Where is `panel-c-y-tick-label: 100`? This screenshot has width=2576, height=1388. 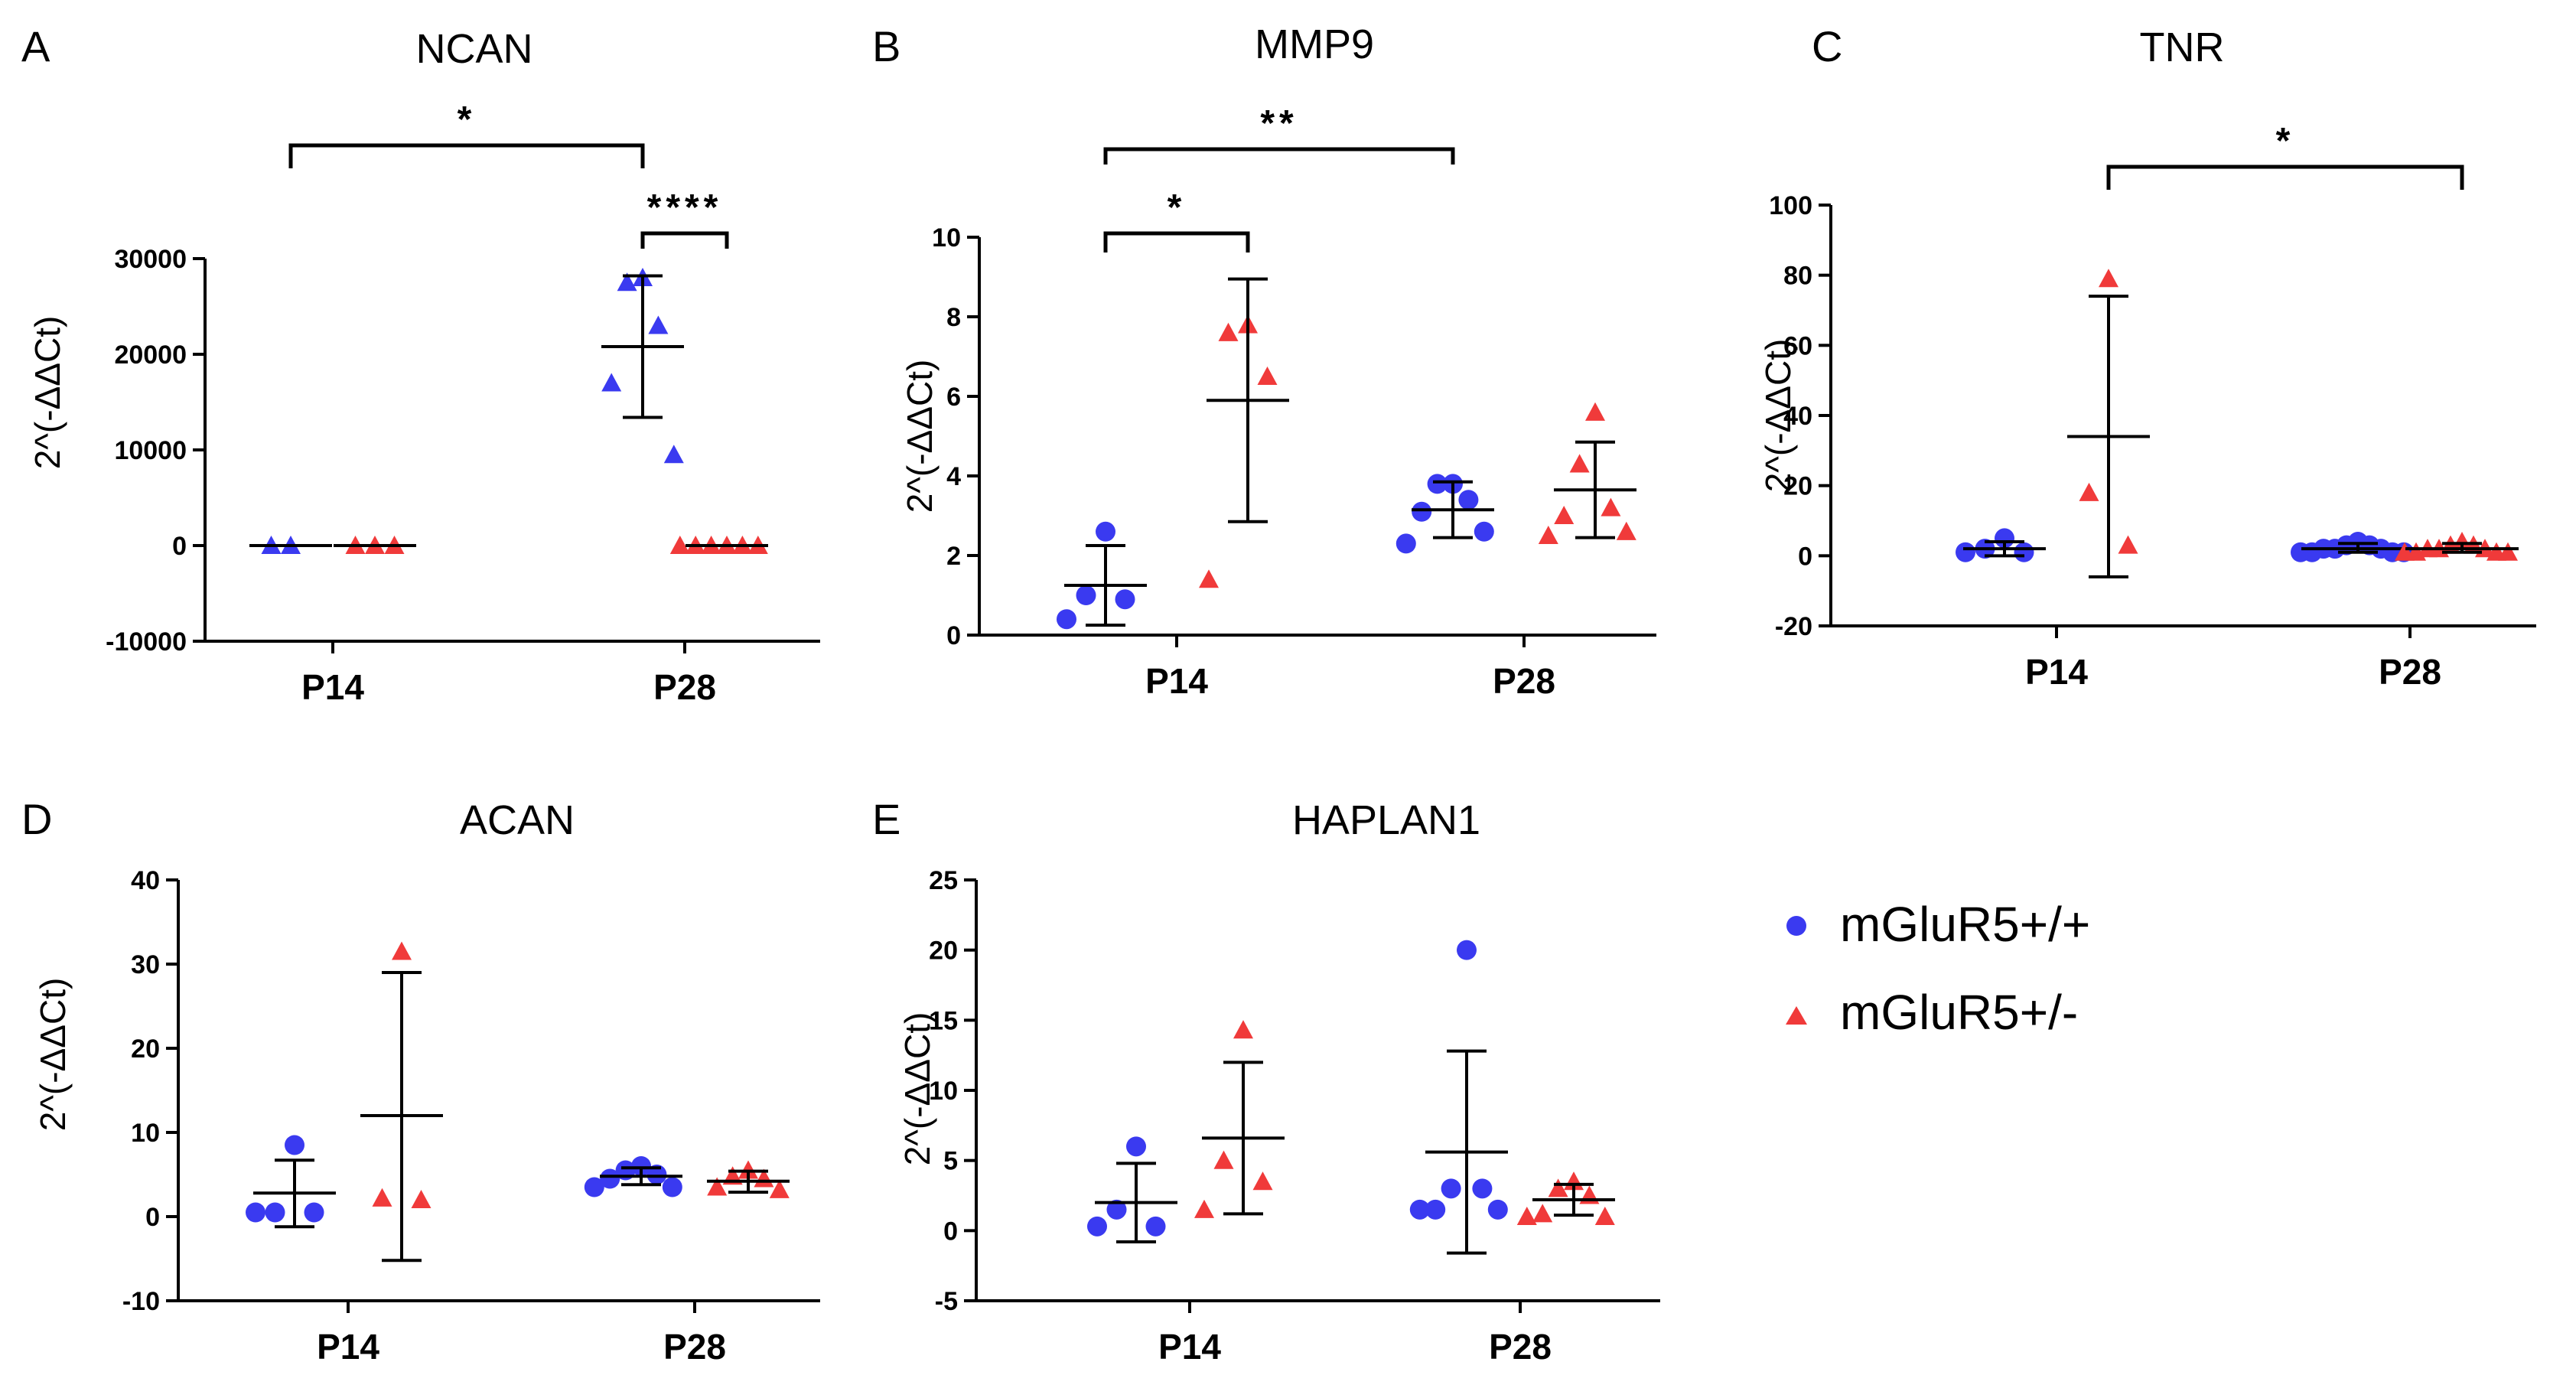
panel-c-y-tick-label: 100 is located at coordinates (1791, 205).